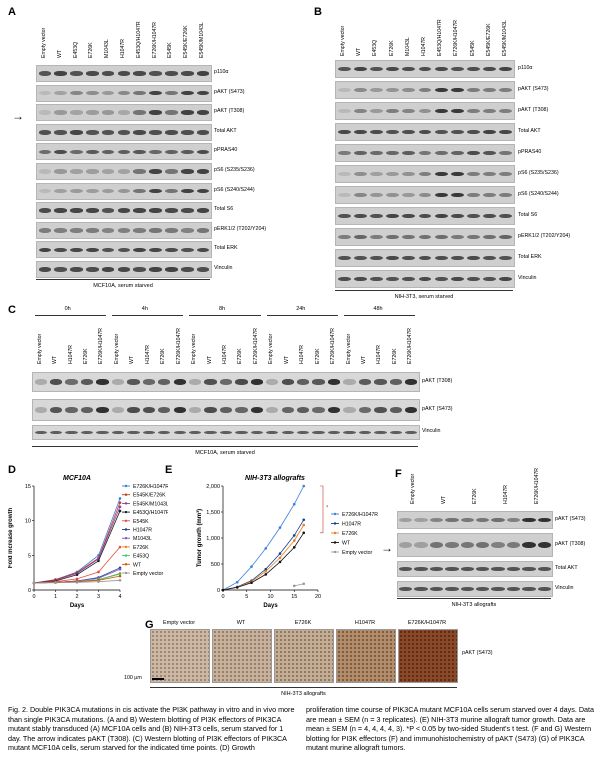 The height and width of the screenshot is (784, 607). I want to click on panel-f-caption-line, so click(474, 598).